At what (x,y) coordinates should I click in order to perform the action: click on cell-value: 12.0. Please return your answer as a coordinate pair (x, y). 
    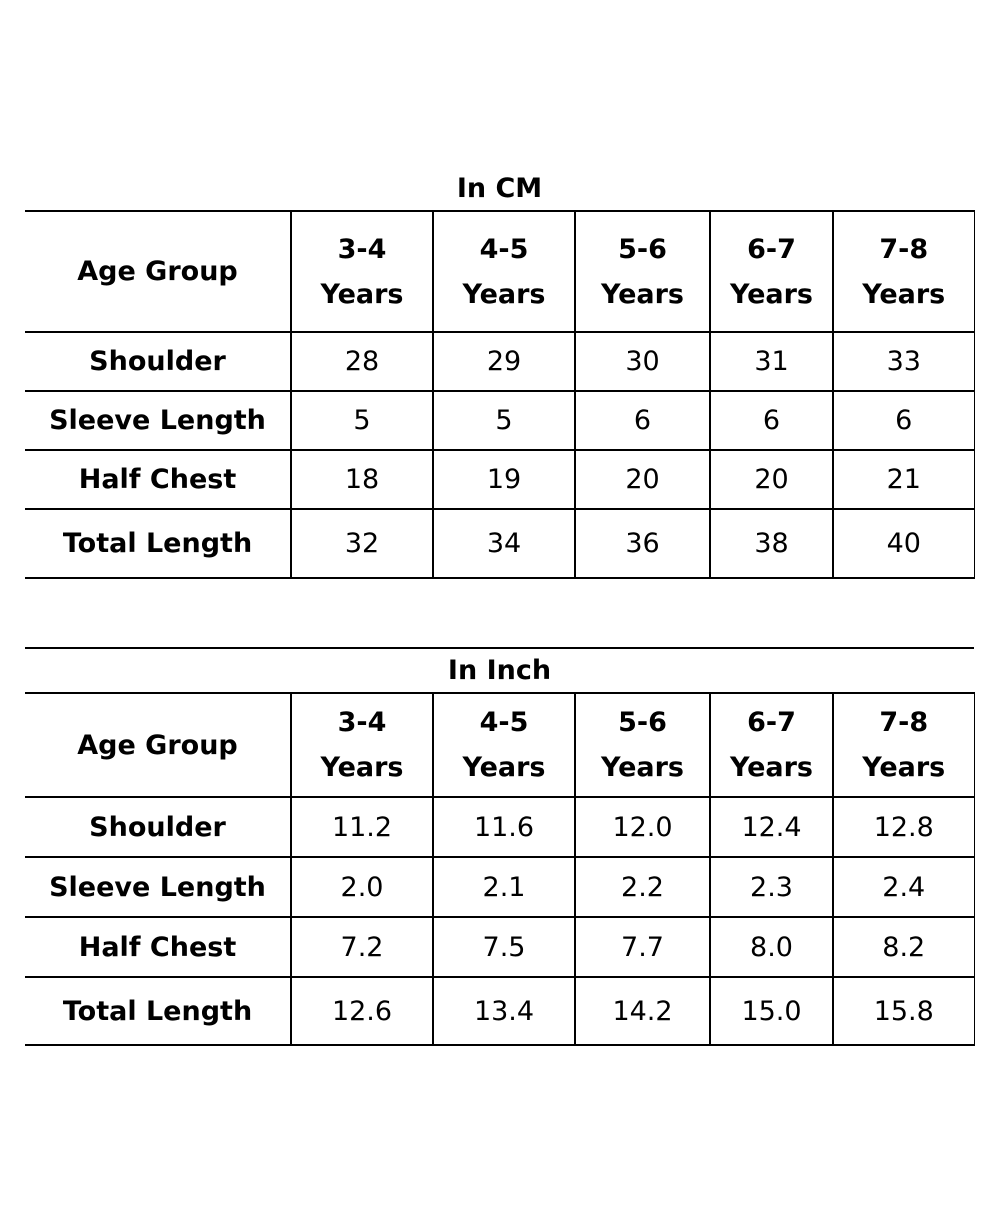
    Looking at the image, I should click on (642, 827).